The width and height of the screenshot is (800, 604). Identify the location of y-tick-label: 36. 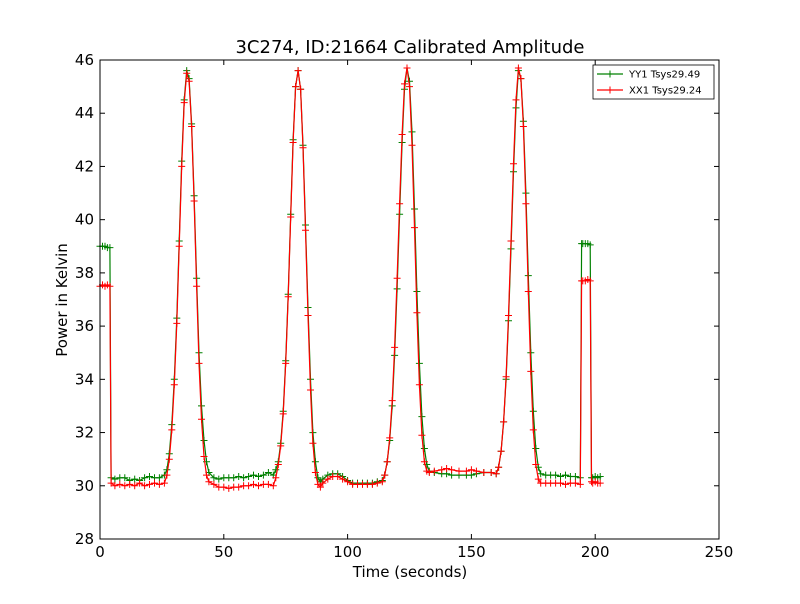
(84, 326).